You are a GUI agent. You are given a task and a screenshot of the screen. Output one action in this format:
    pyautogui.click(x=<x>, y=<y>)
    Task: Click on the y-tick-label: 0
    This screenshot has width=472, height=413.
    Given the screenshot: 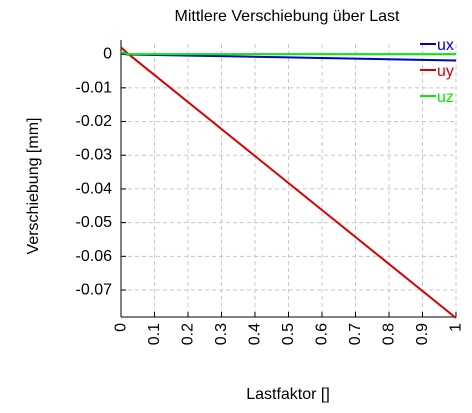 What is the action you would take?
    pyautogui.click(x=107, y=54)
    